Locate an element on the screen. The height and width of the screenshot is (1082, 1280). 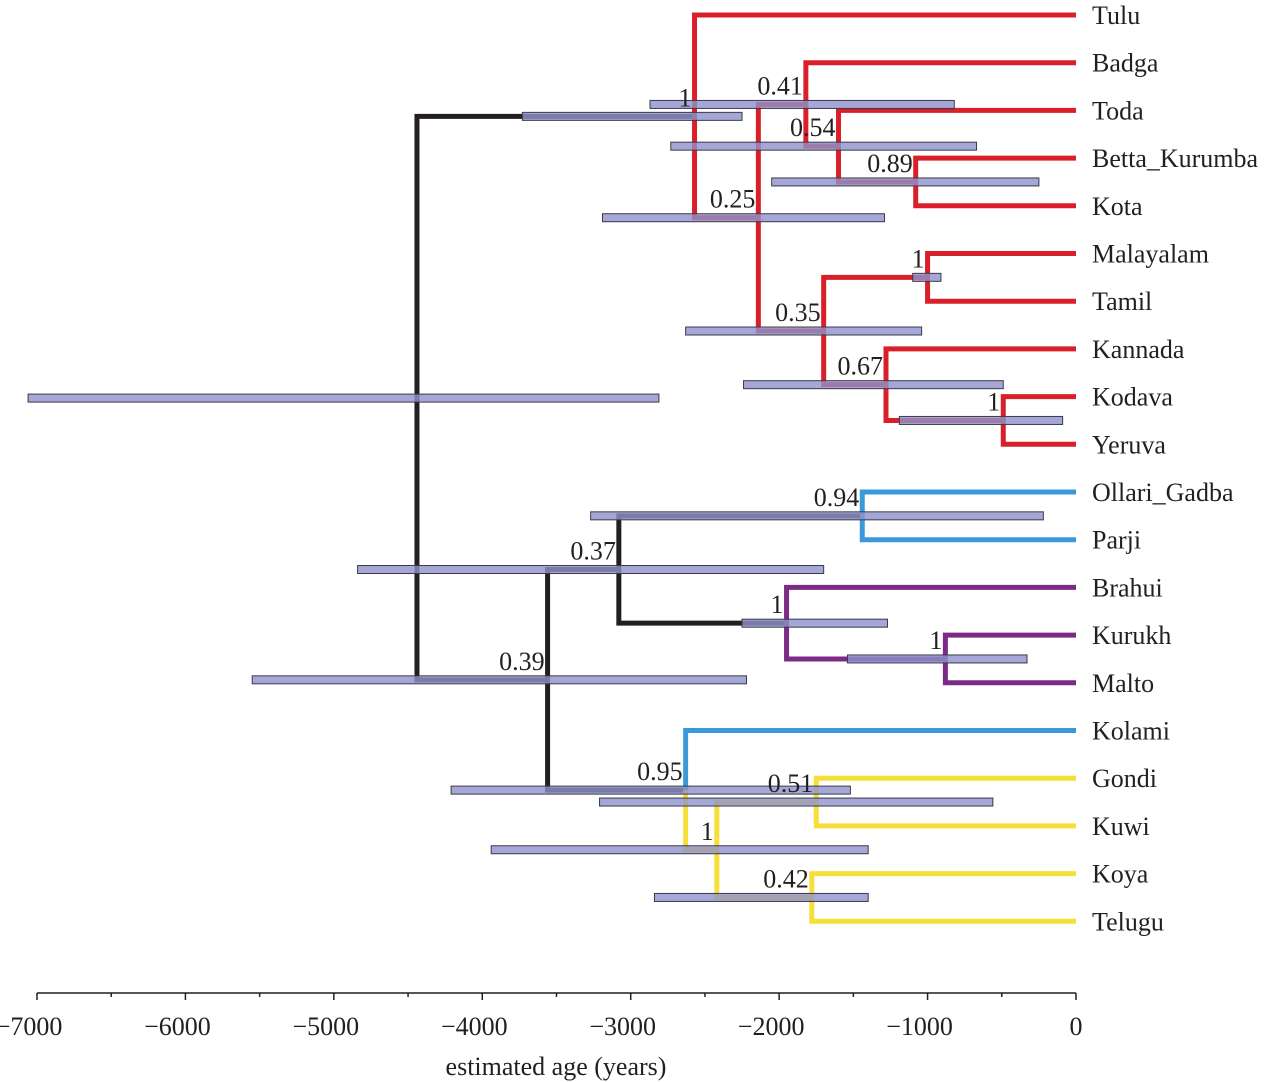
support-value: 0.39 is located at coordinates (522, 661).